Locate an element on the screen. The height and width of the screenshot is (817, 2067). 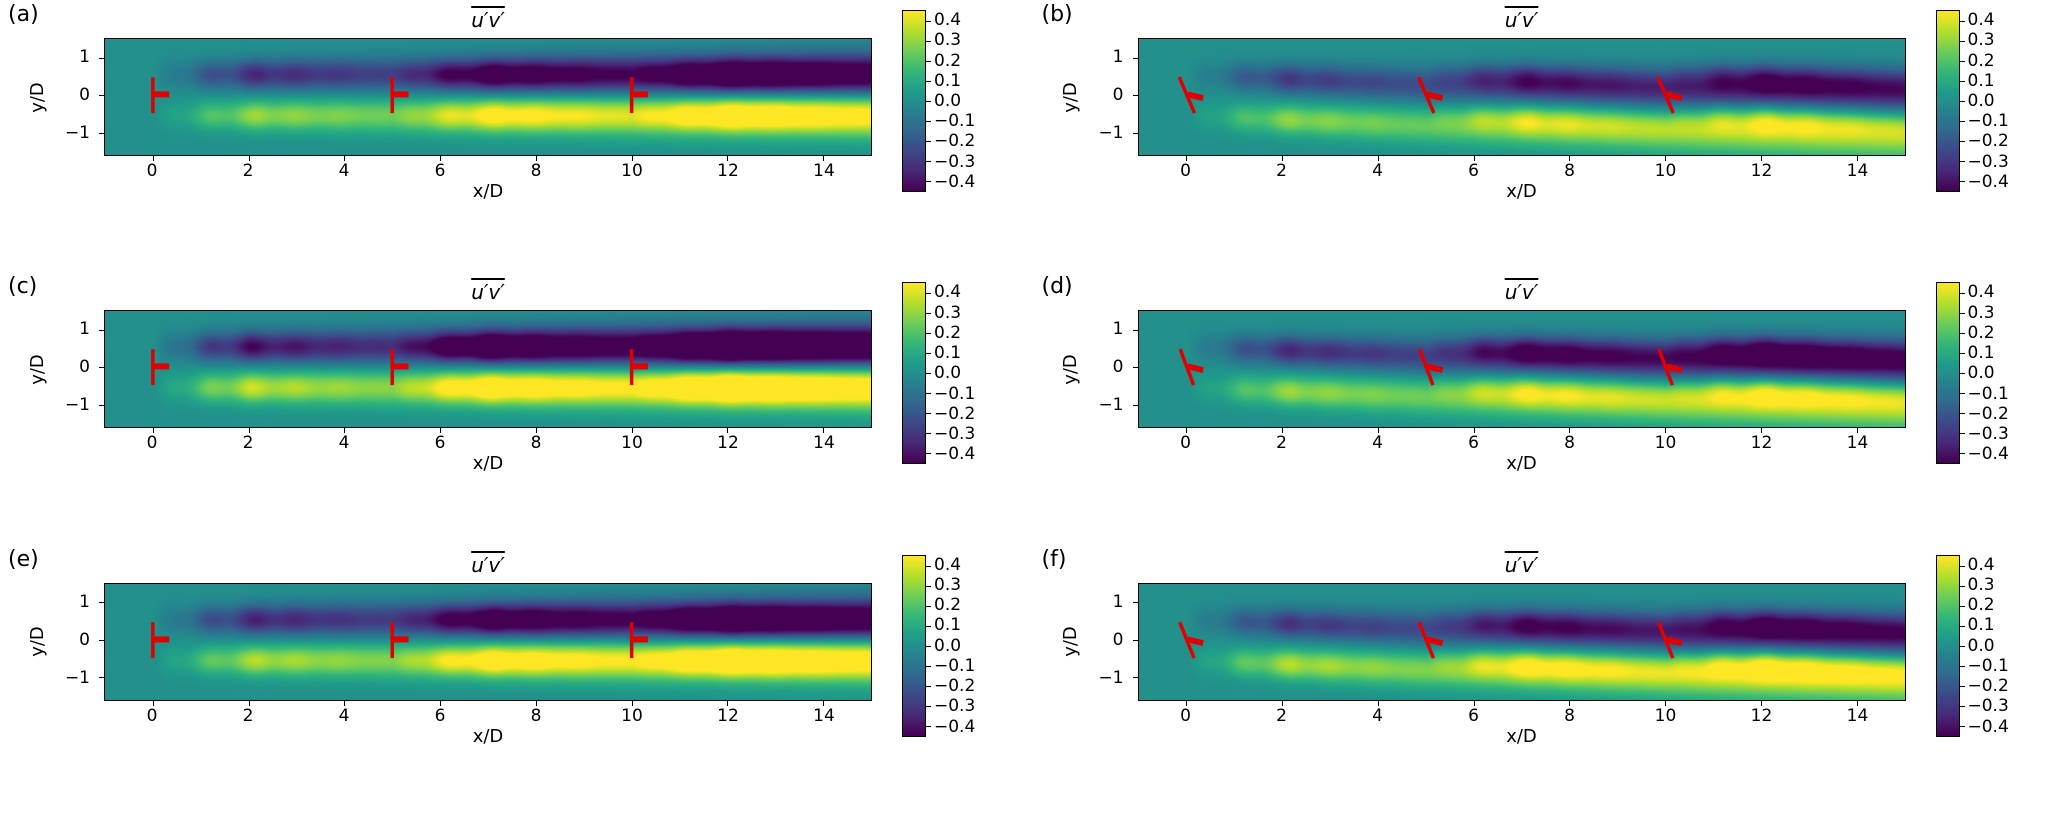
y-tick-label: −1 is located at coordinates (77, 133).